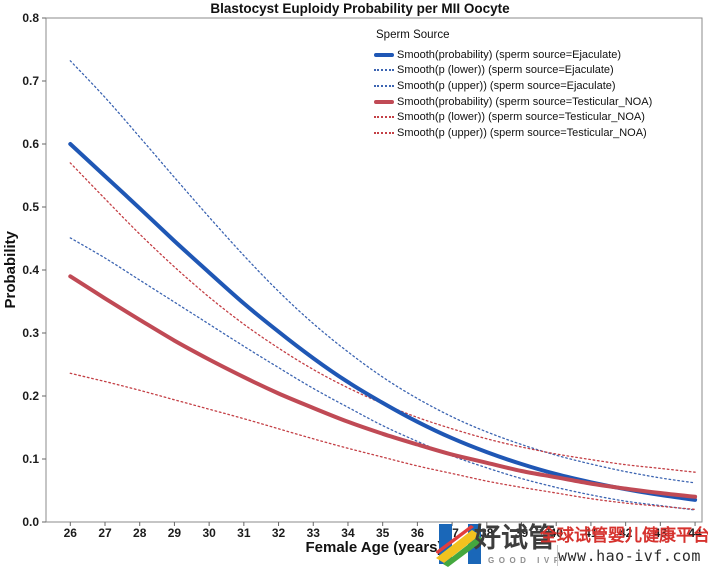  Describe the element at coordinates (30, 207) in the screenshot. I see `y-tick-label: 0.5` at that location.